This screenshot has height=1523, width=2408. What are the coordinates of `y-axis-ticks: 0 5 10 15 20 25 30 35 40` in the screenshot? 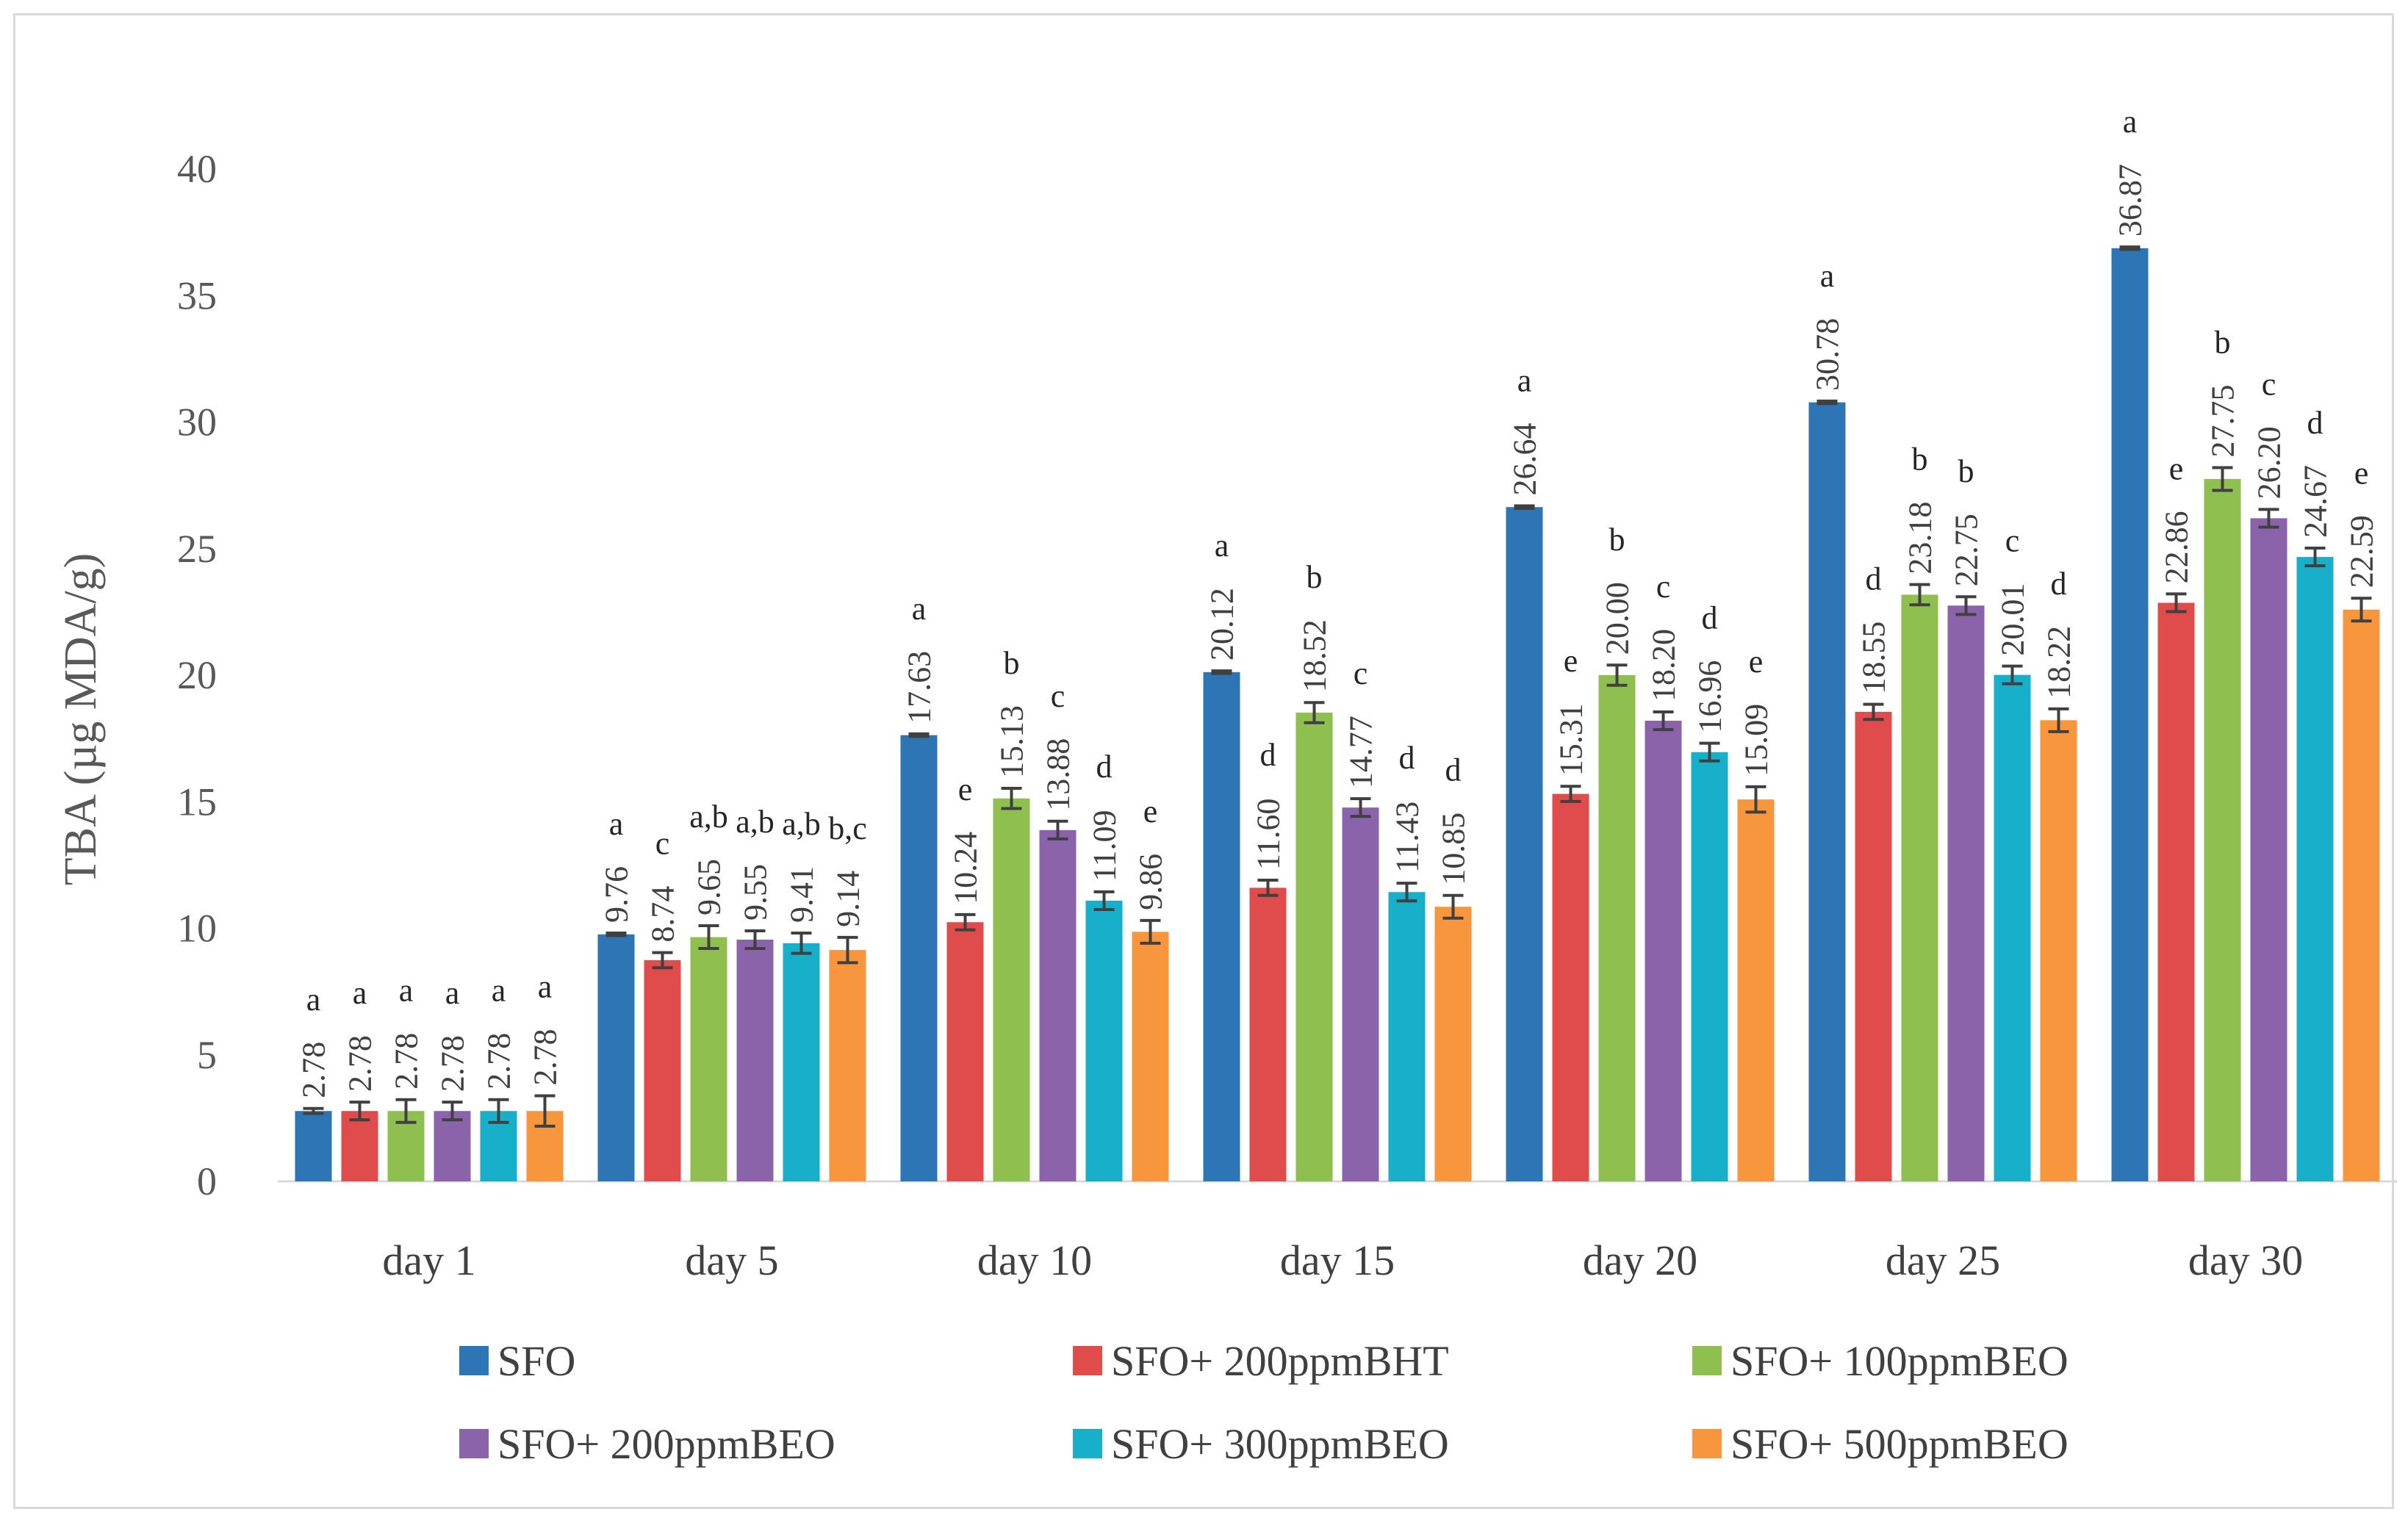 It's located at (197, 675).